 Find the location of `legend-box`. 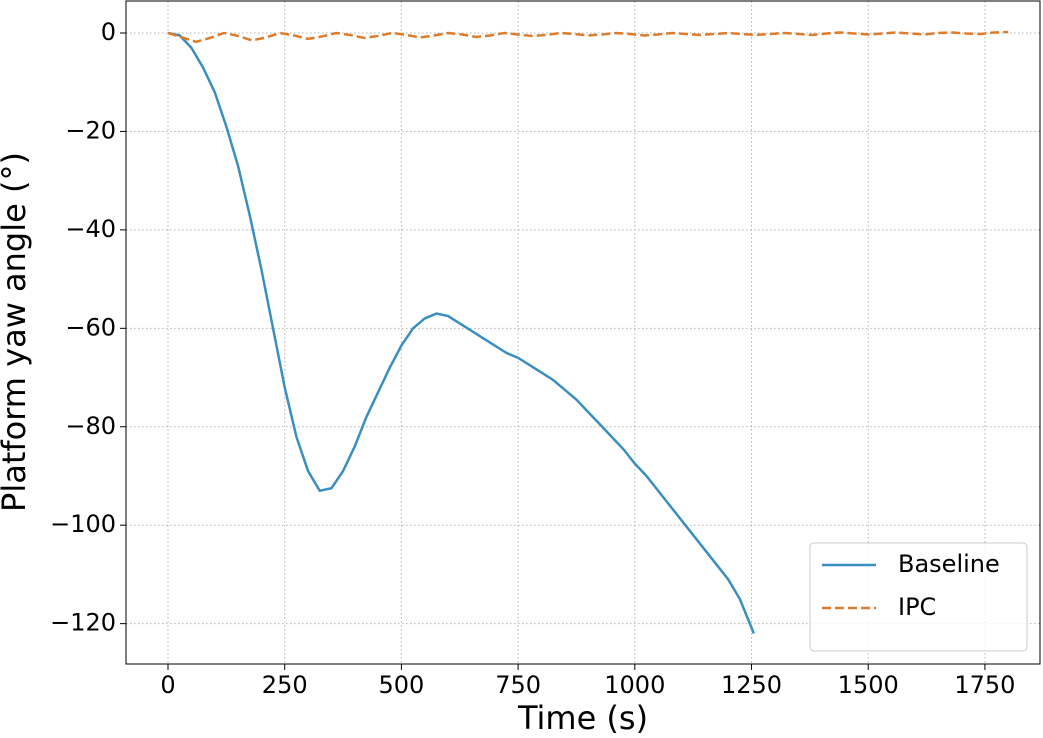

legend-box is located at coordinates (918, 597).